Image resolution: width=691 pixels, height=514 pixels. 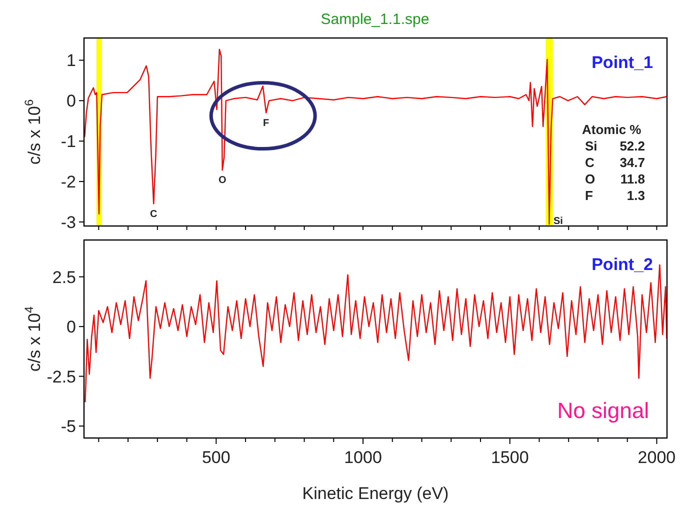 What do you see at coordinates (266, 123) in the screenshot?
I see `annotation: F` at bounding box center [266, 123].